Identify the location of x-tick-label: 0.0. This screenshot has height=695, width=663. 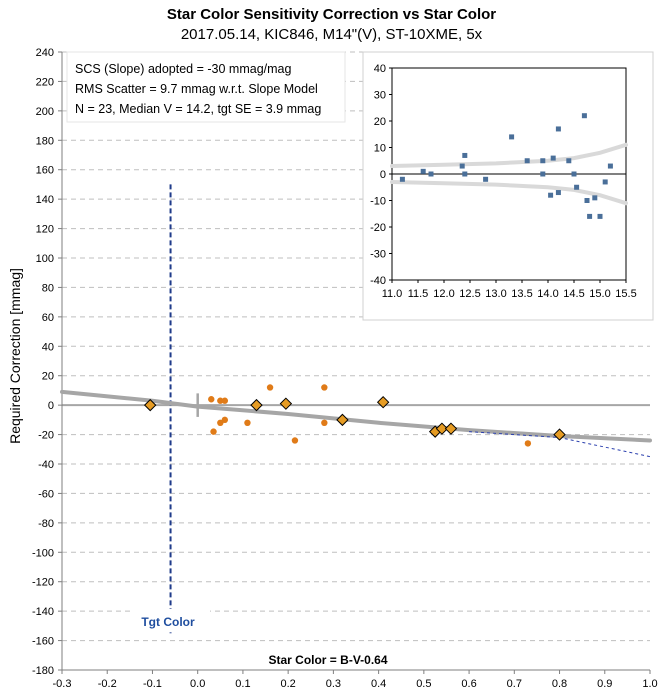
(197, 684).